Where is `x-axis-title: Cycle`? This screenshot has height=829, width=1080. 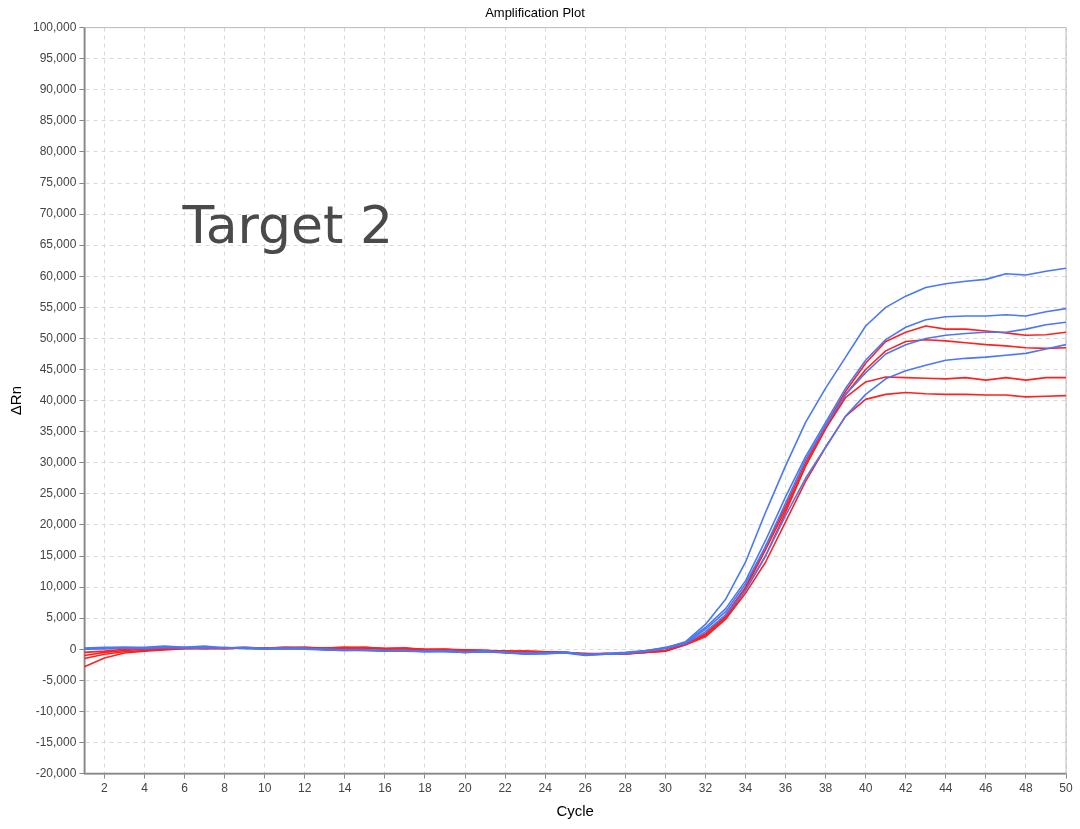 x-axis-title: Cycle is located at coordinates (575, 811).